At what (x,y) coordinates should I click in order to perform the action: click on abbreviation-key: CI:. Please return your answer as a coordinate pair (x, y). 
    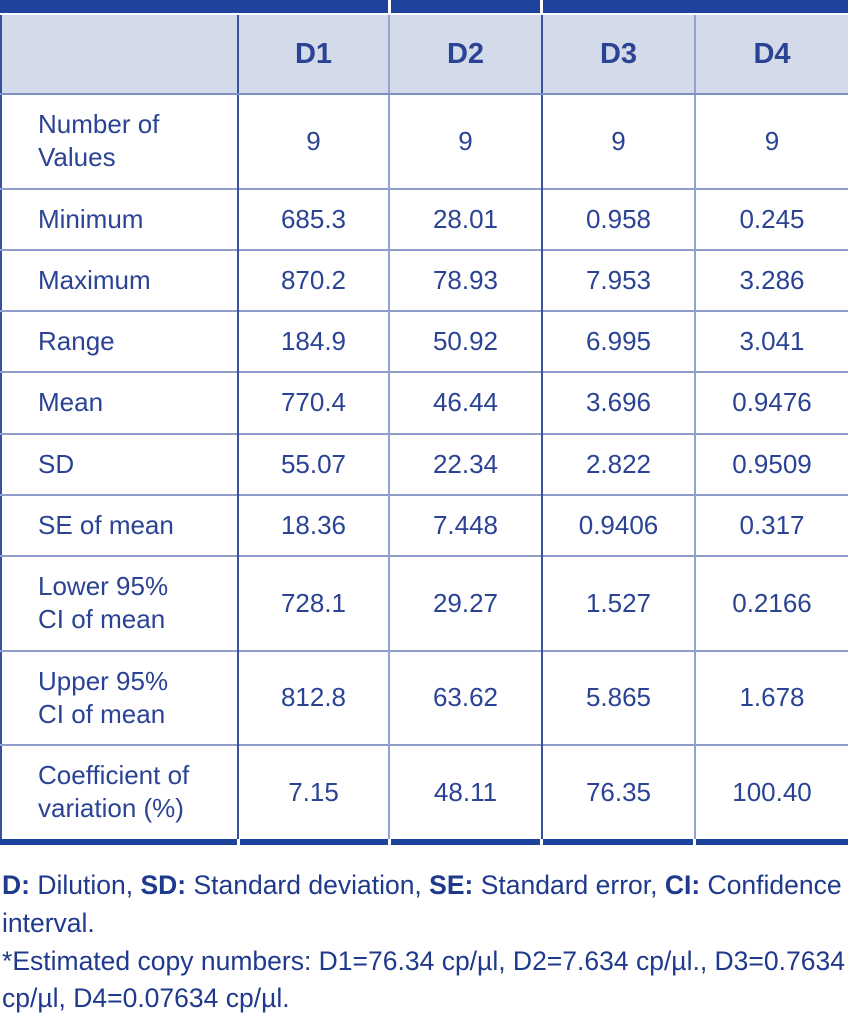
    Looking at the image, I should click on (682, 884).